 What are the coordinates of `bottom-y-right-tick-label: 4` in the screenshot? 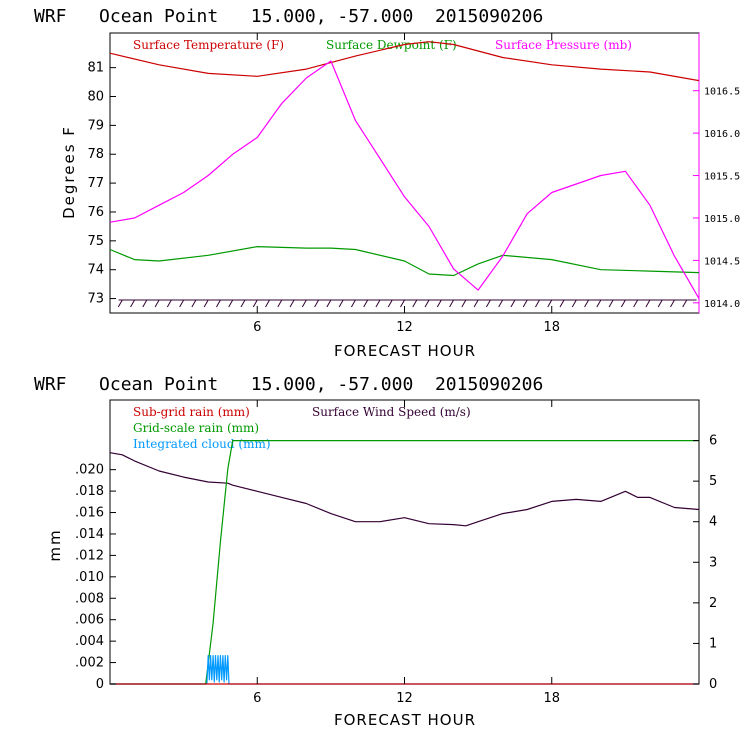 It's located at (713, 522).